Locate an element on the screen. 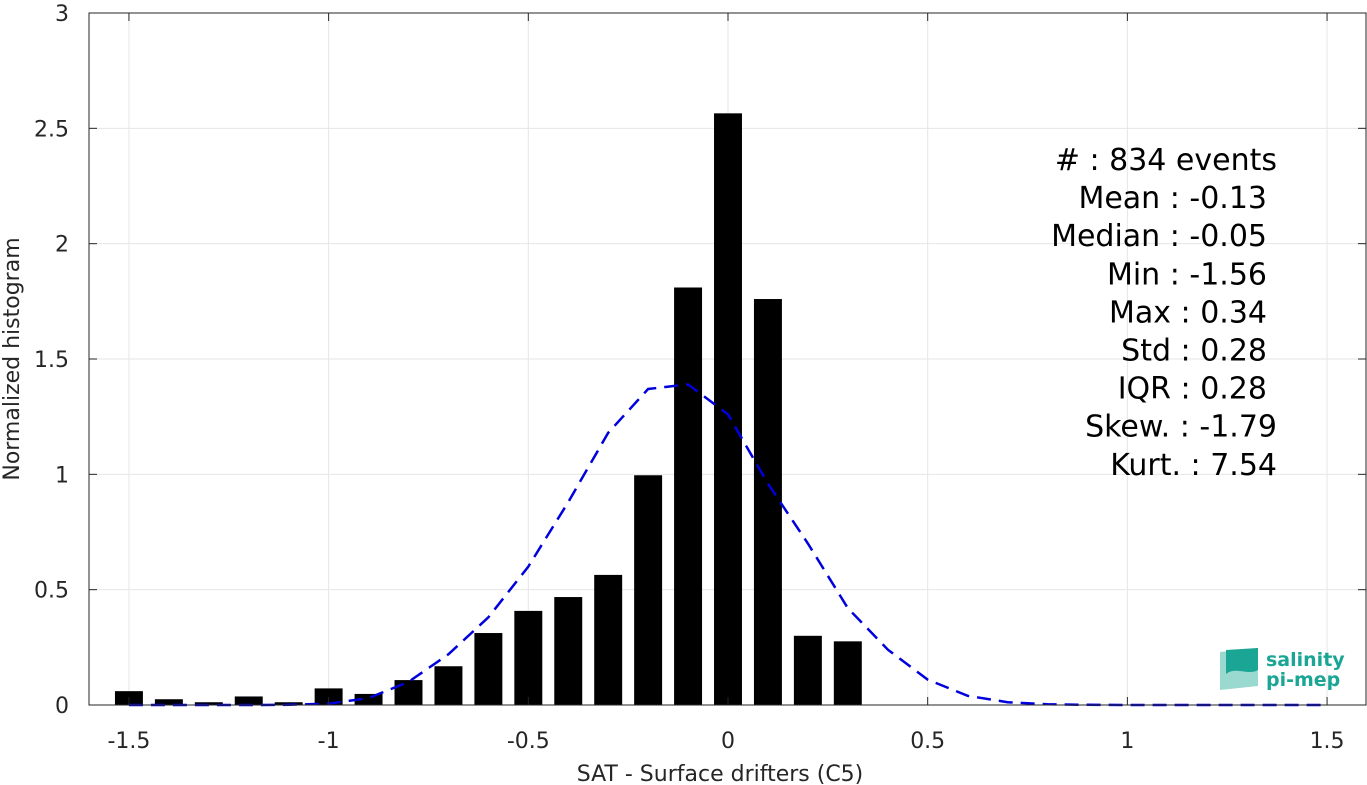 This screenshot has width=1367, height=785. y-tick-label: 2.5 is located at coordinates (51, 129).